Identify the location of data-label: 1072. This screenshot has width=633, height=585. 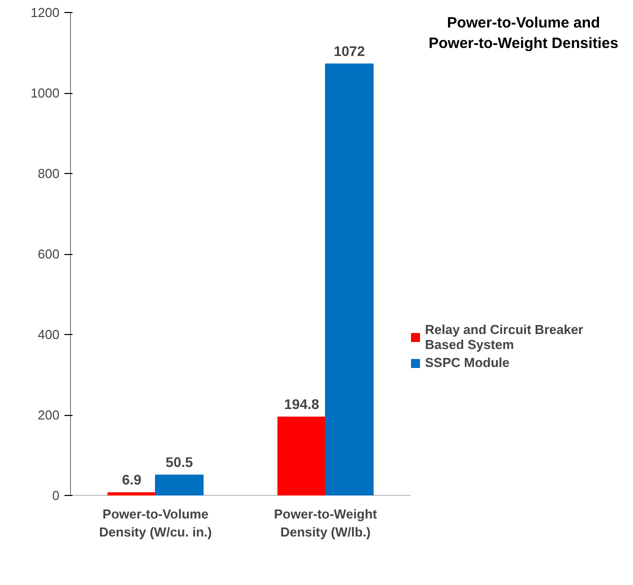
(350, 51).